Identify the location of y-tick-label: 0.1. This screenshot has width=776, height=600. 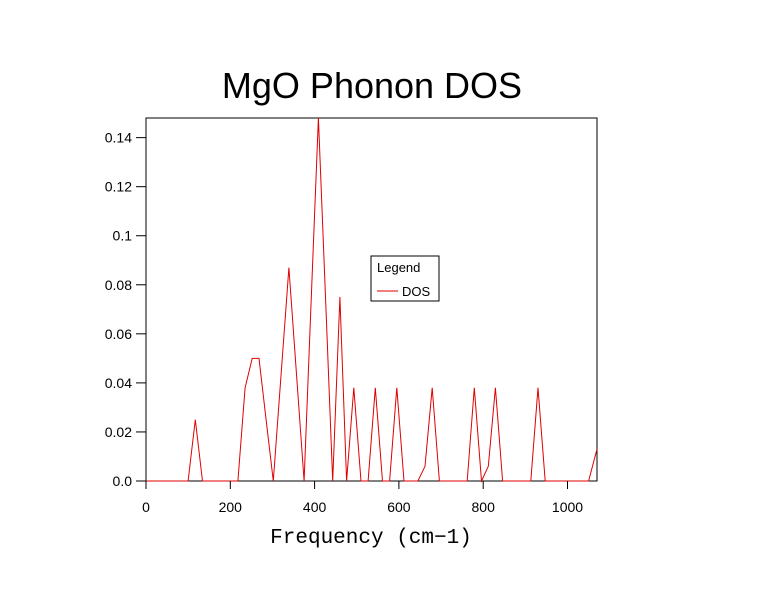
(123, 236).